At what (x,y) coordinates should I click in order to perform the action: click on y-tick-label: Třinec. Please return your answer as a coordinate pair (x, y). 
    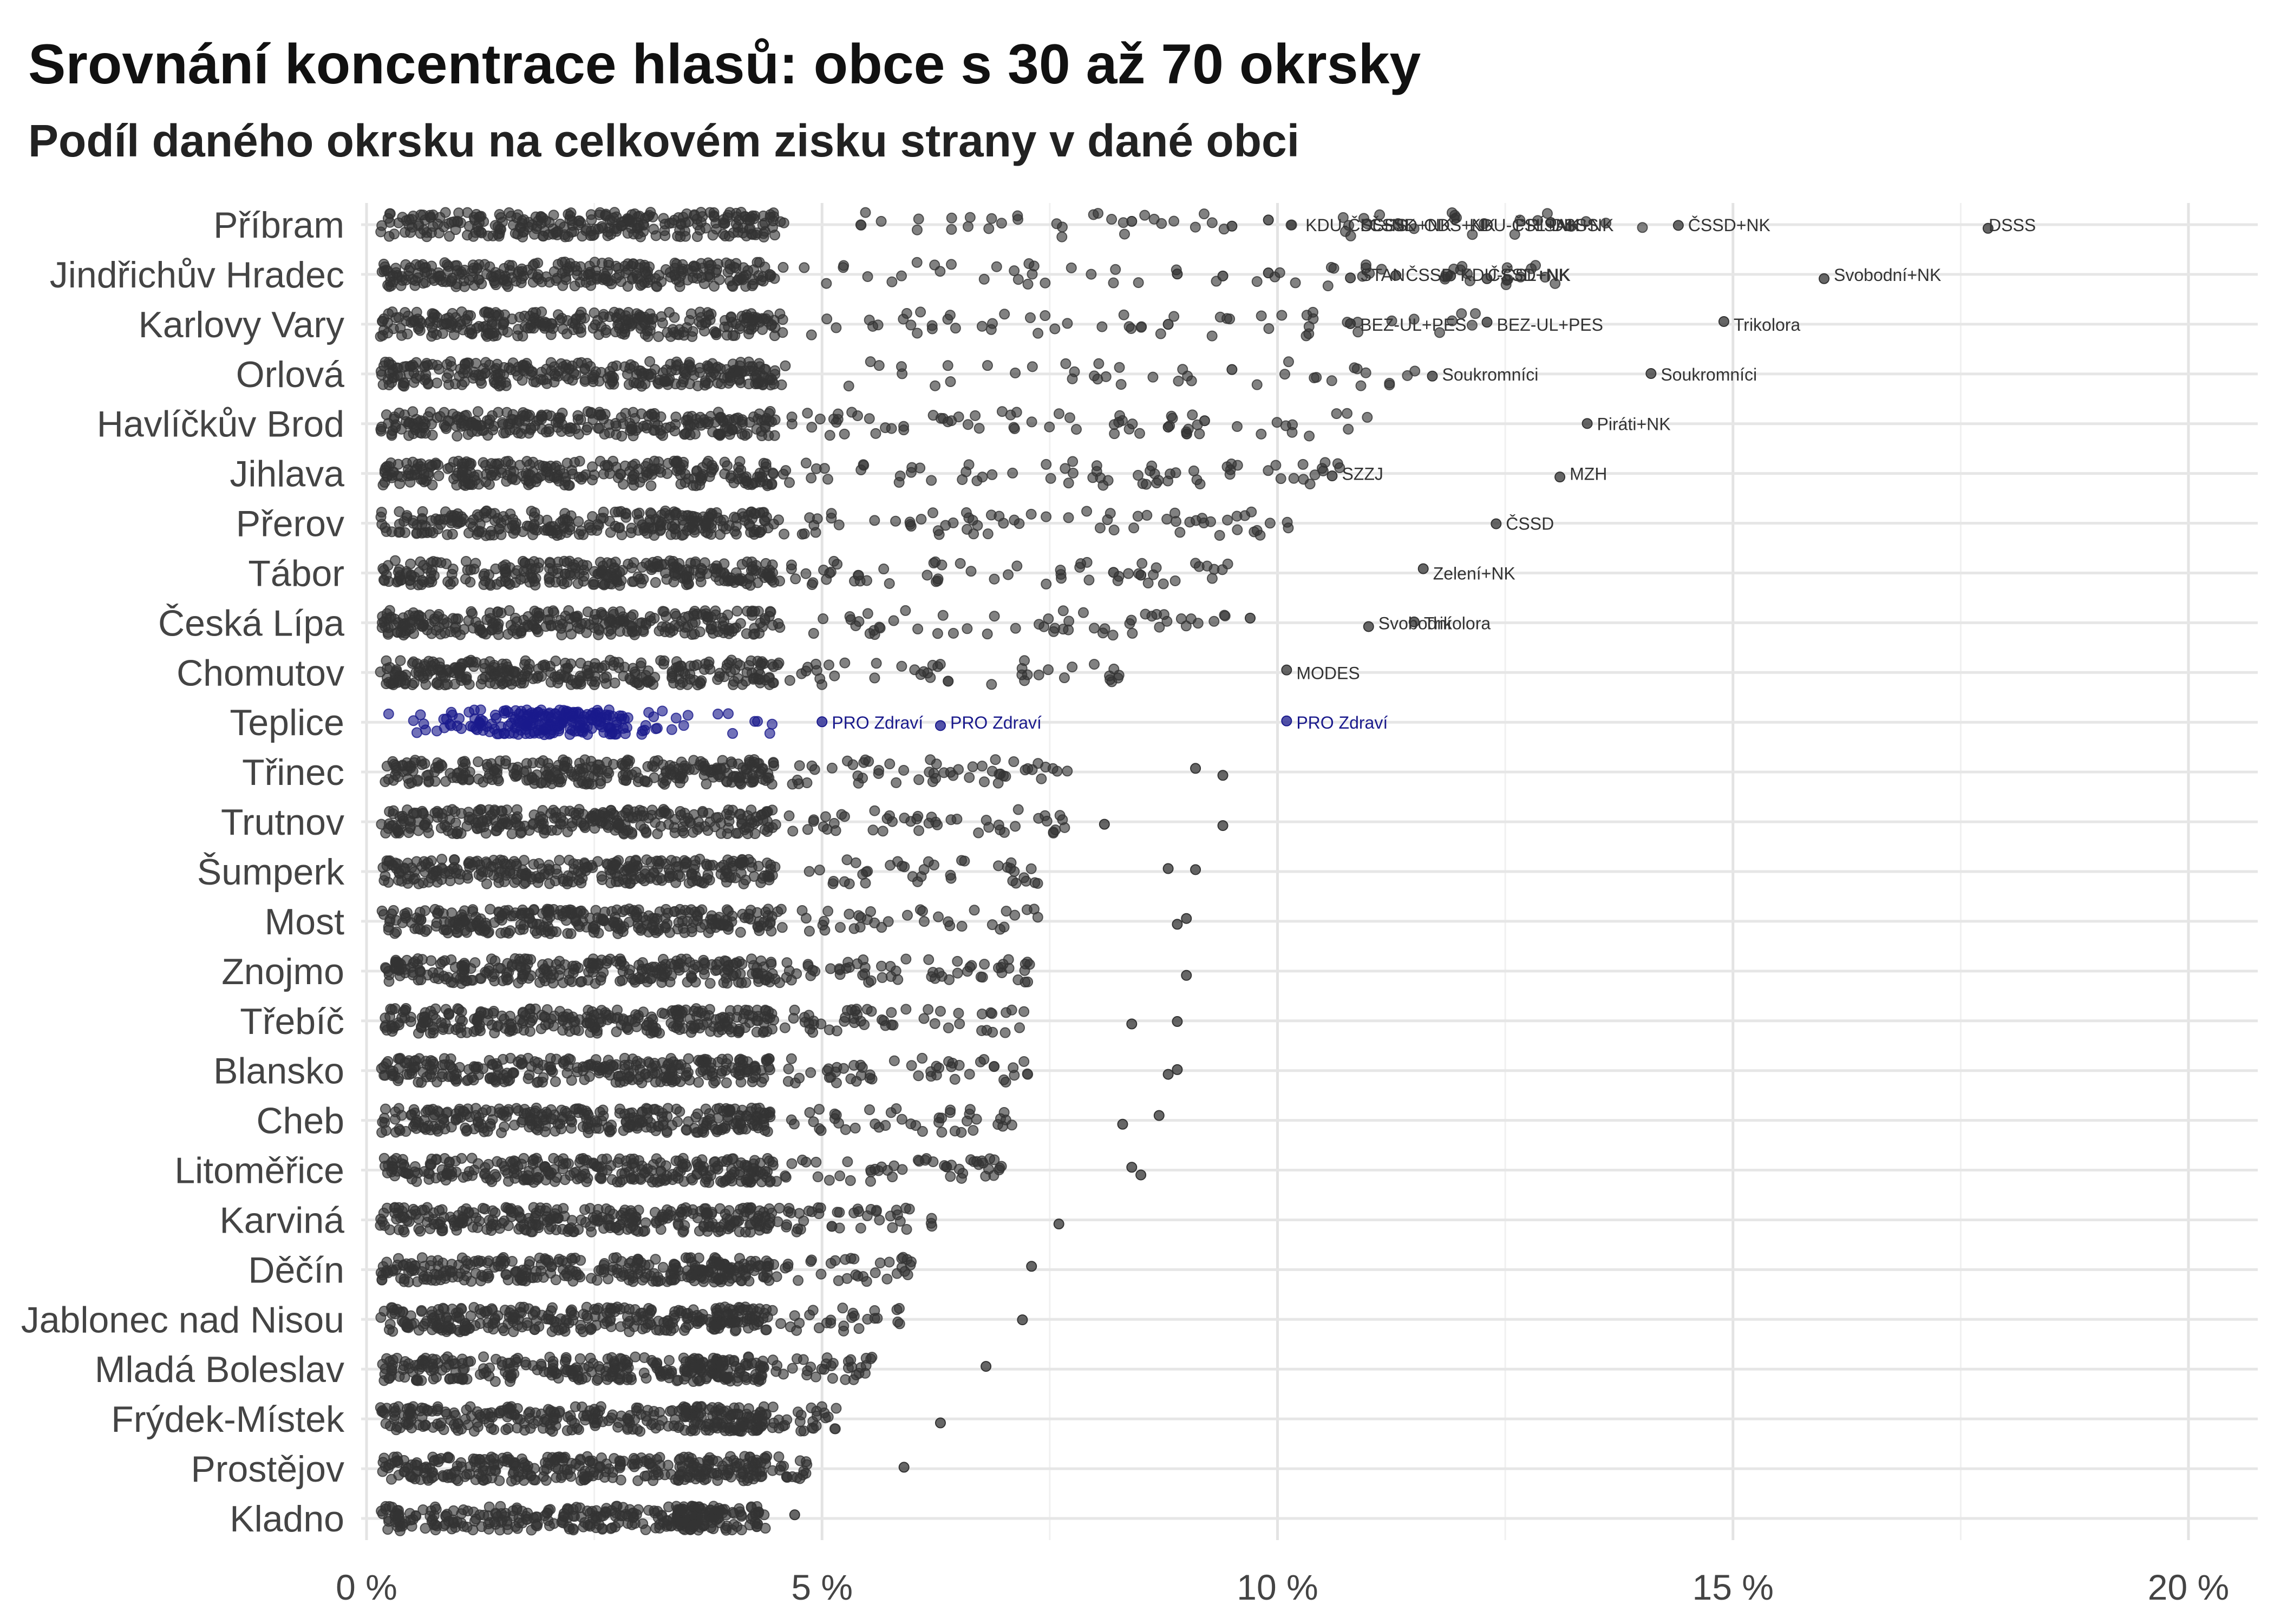
    Looking at the image, I should click on (293, 773).